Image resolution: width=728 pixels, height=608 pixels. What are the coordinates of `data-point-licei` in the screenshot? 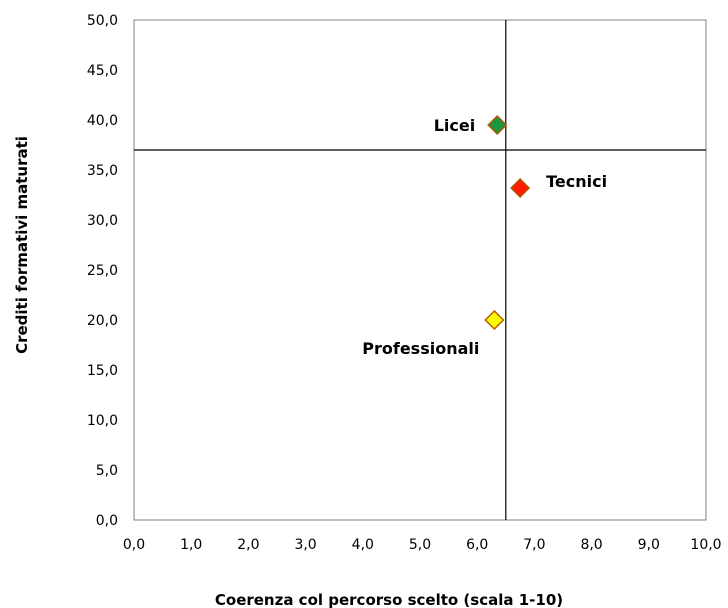 It's located at (497, 125).